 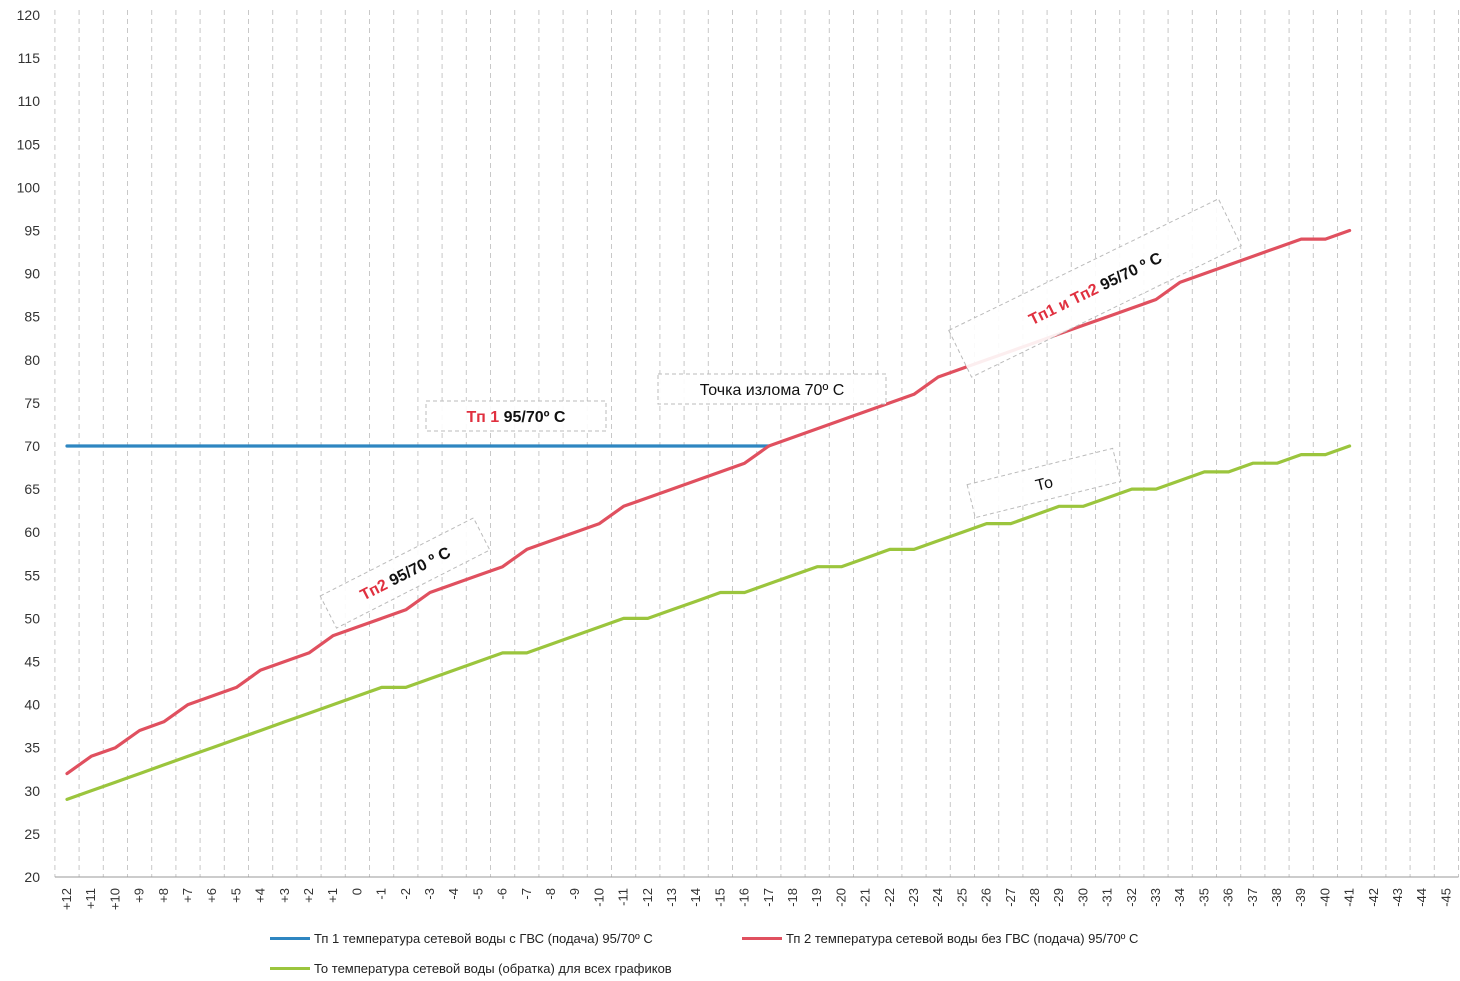 What do you see at coordinates (1010, 897) in the screenshot?
I see `x-tick-label: -27` at bounding box center [1010, 897].